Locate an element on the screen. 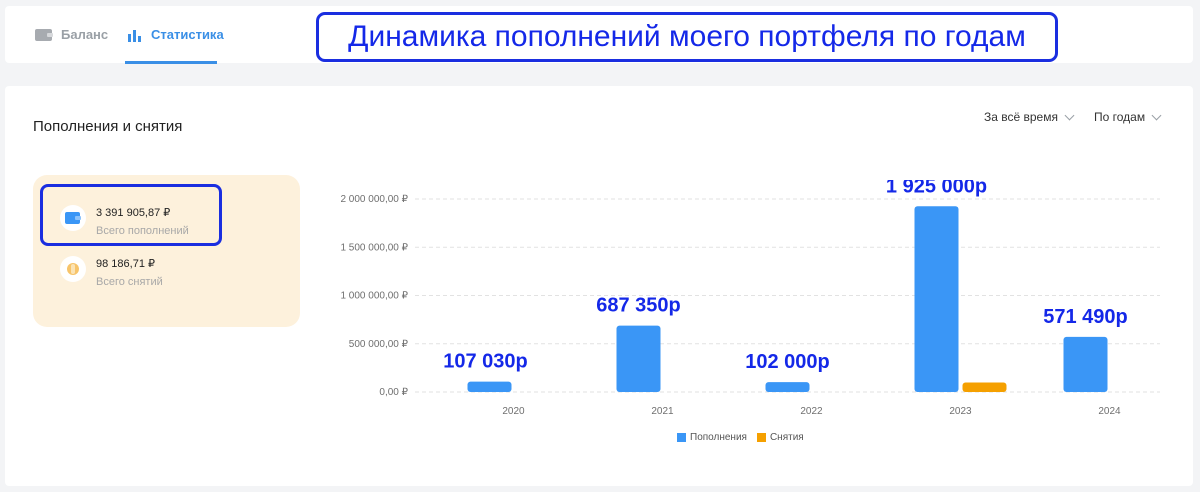 This screenshot has height=492, width=1200. grouping-filter: По годам is located at coordinates (1128, 117).